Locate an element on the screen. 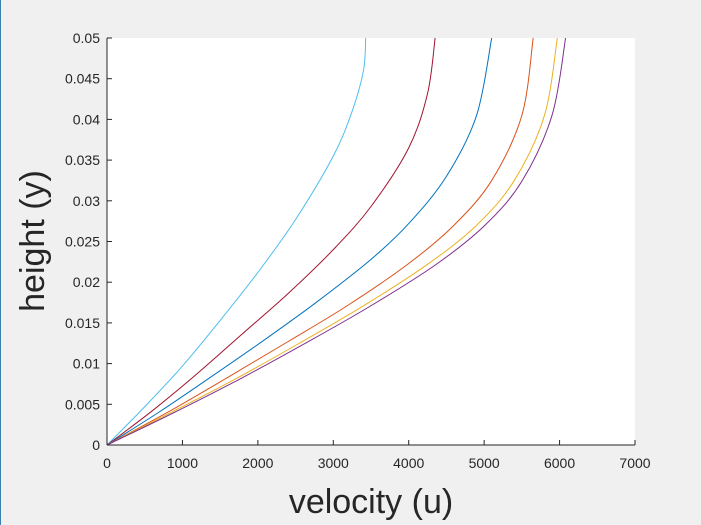 This screenshot has height=525, width=701. x-axis-label: velocity (u) is located at coordinates (371, 502).